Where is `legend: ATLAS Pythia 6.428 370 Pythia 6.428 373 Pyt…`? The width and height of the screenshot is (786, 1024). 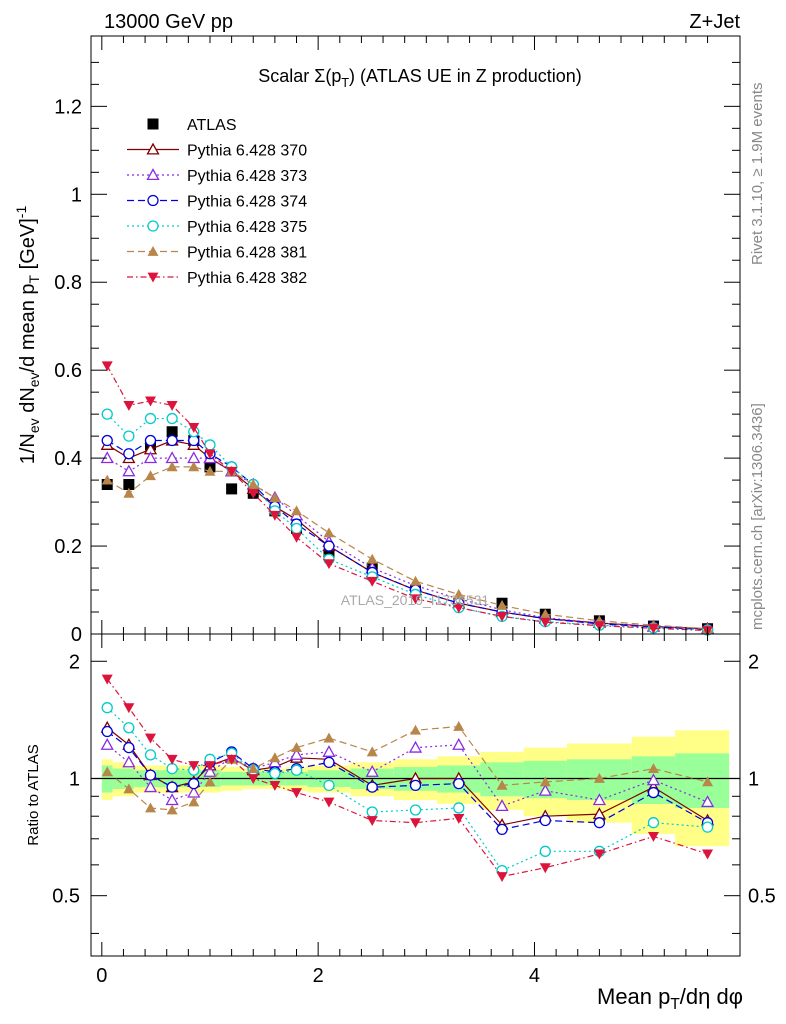
legend: ATLAS Pythia 6.428 370 Pythia 6.428 373 Pyt… is located at coordinates (217, 202).